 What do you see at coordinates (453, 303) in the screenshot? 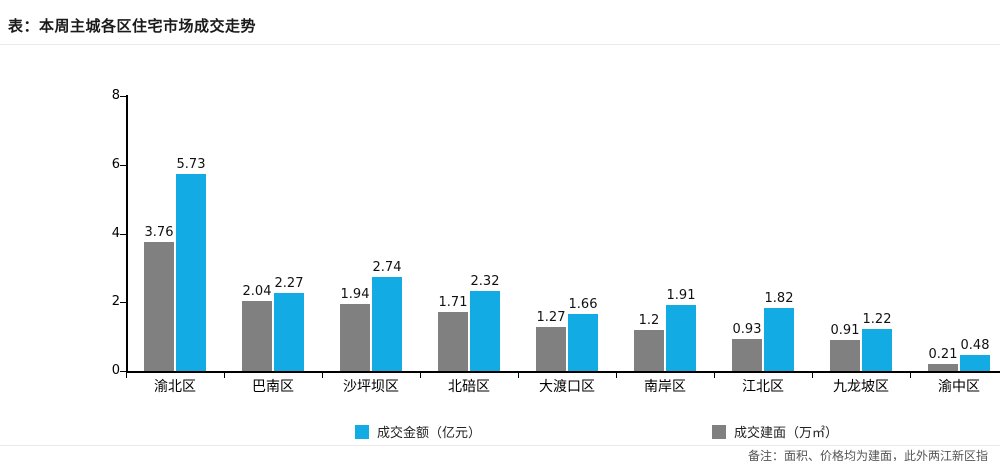
I see `bar-value-label: 1.71` at bounding box center [453, 303].